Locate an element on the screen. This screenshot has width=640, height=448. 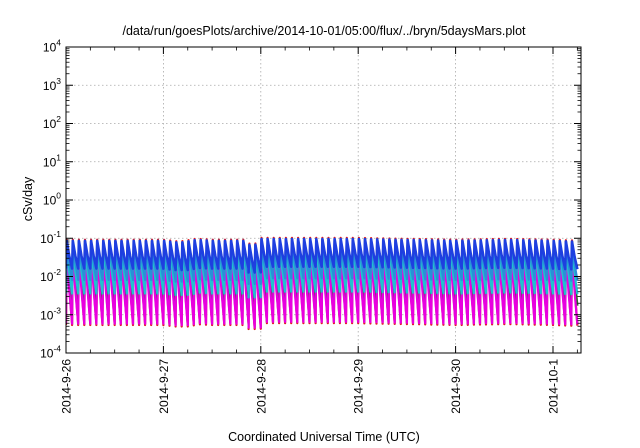
x-tick-label: 2014-9-28 is located at coordinates (261, 386).